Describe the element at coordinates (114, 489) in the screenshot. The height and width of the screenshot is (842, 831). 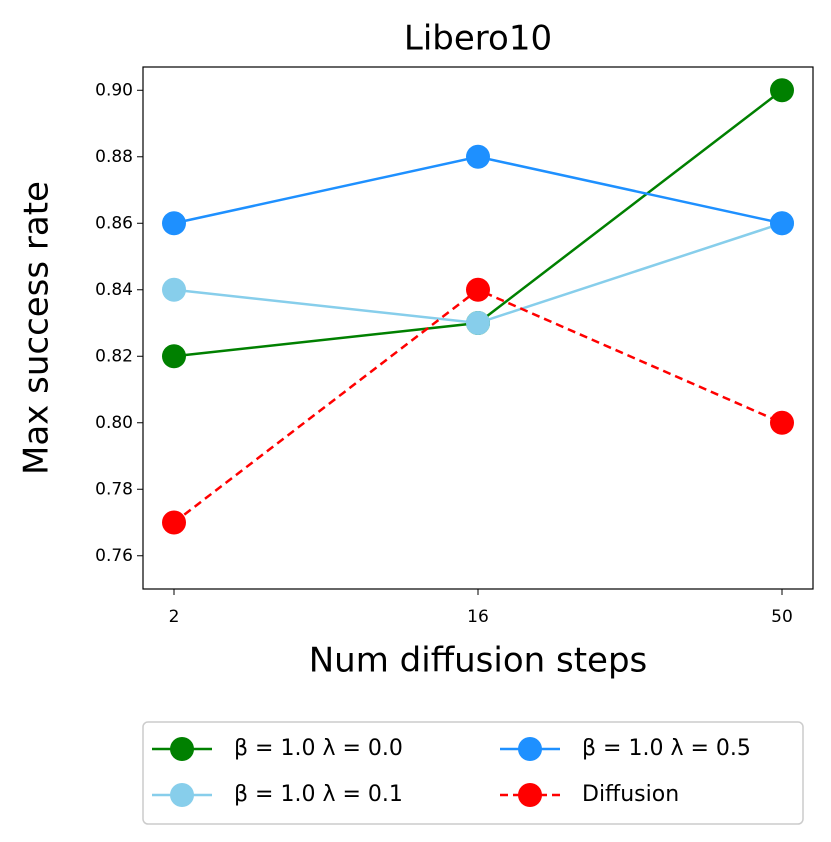
I see `y-tick-label: 0.78` at that location.